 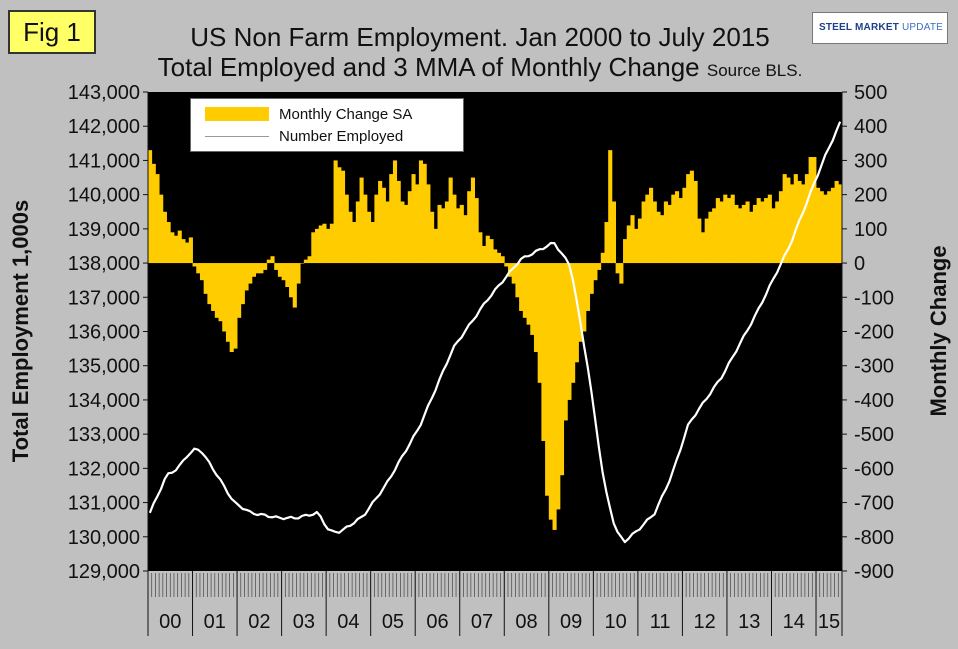 What do you see at coordinates (874, 538) in the screenshot?
I see `right-tick-label-13: -800` at bounding box center [874, 538].